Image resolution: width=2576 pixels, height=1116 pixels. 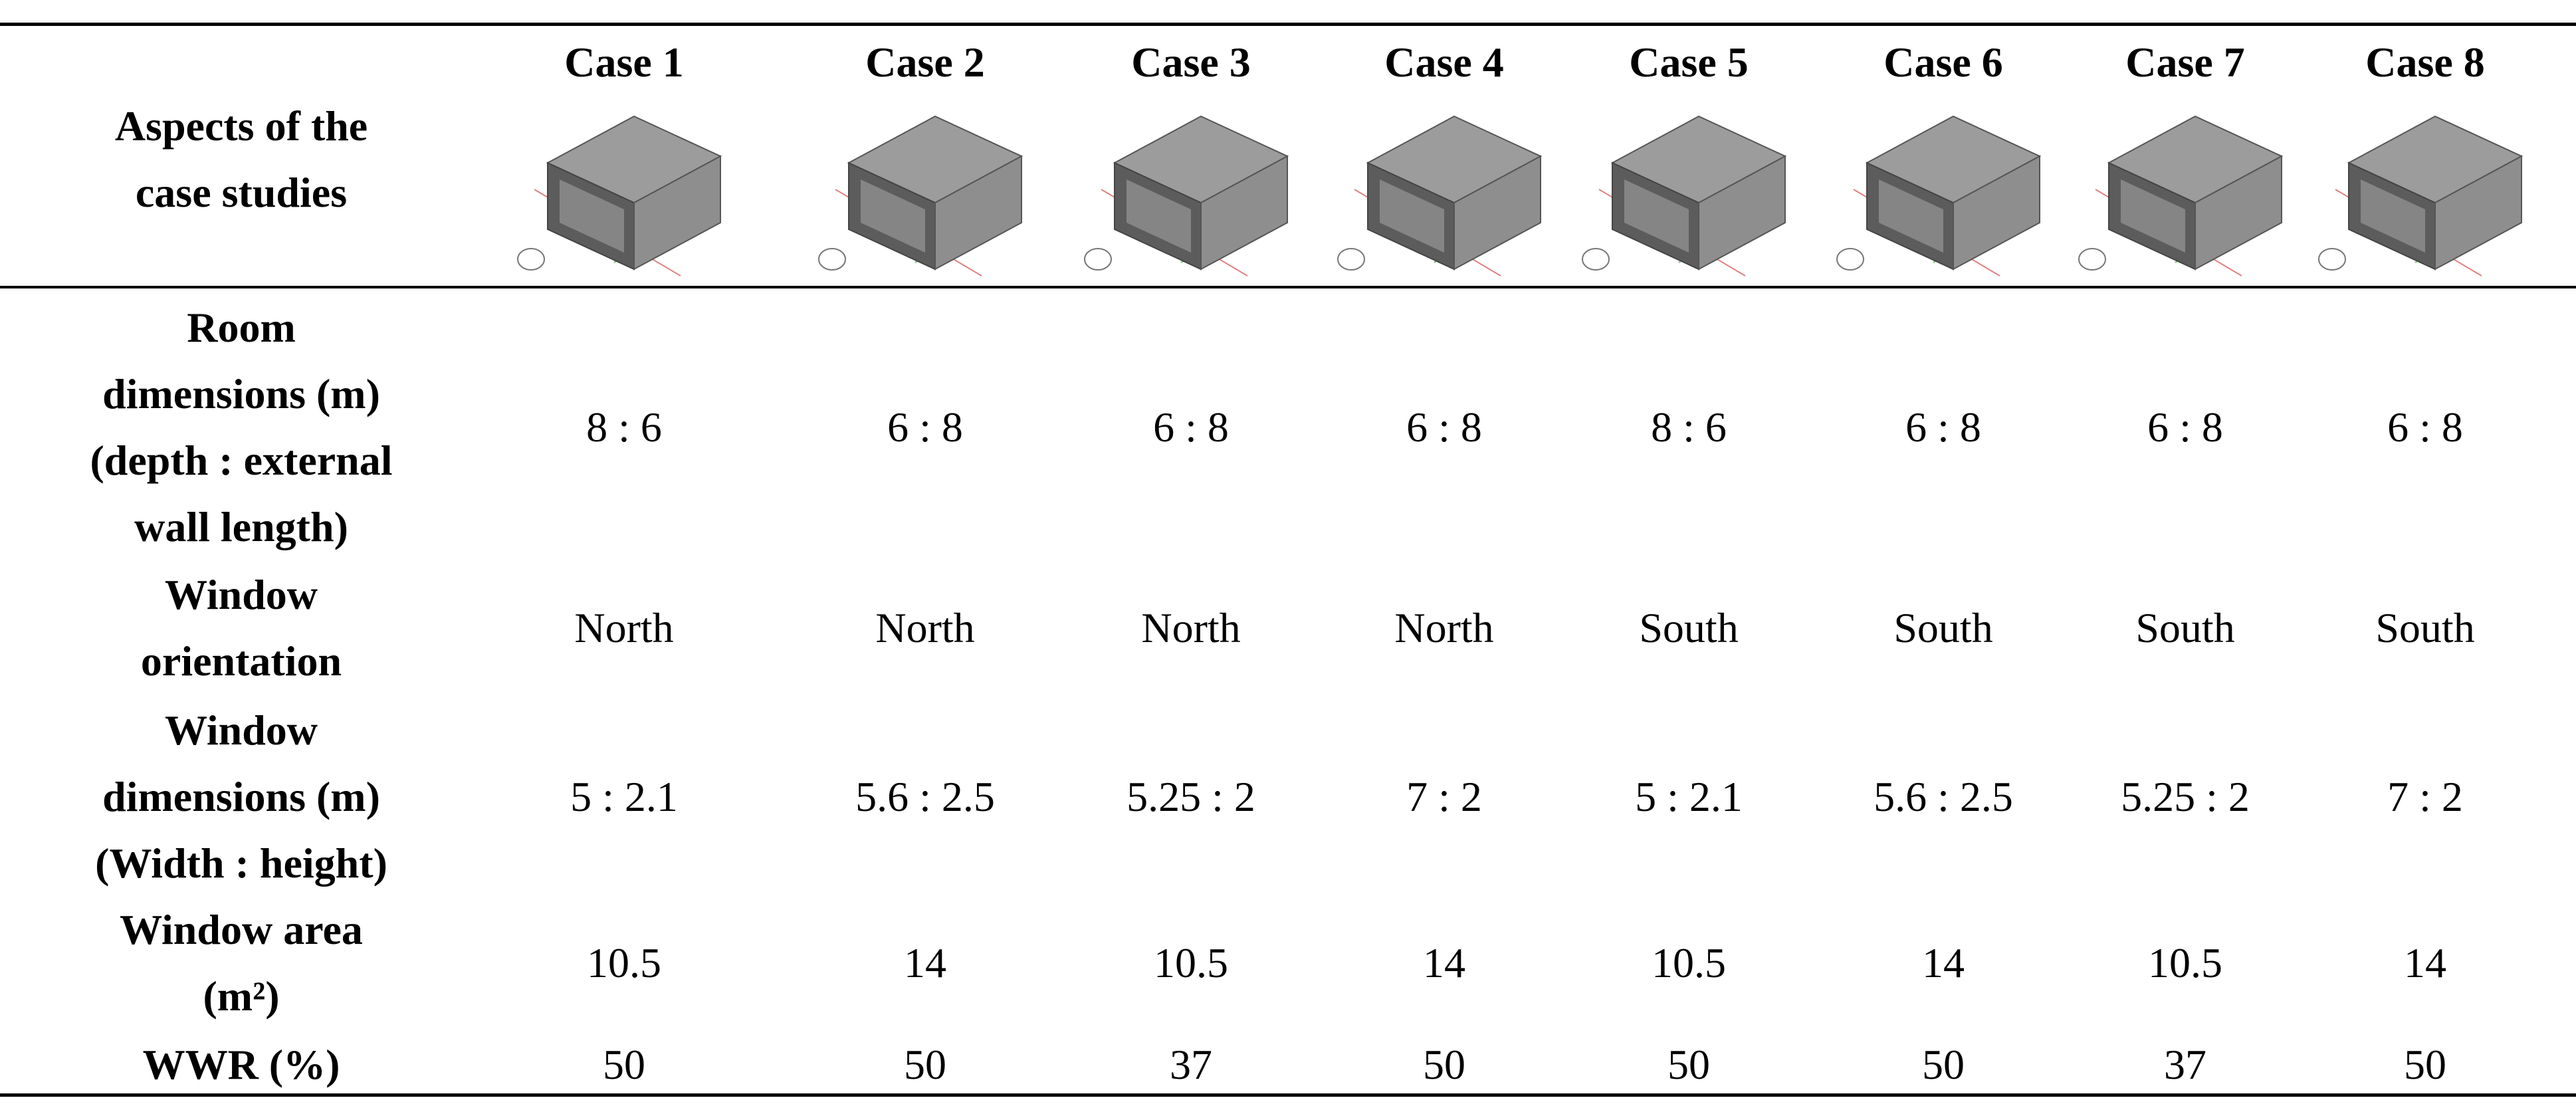 I want to click on case-name: Case 7, so click(x=2185, y=63).